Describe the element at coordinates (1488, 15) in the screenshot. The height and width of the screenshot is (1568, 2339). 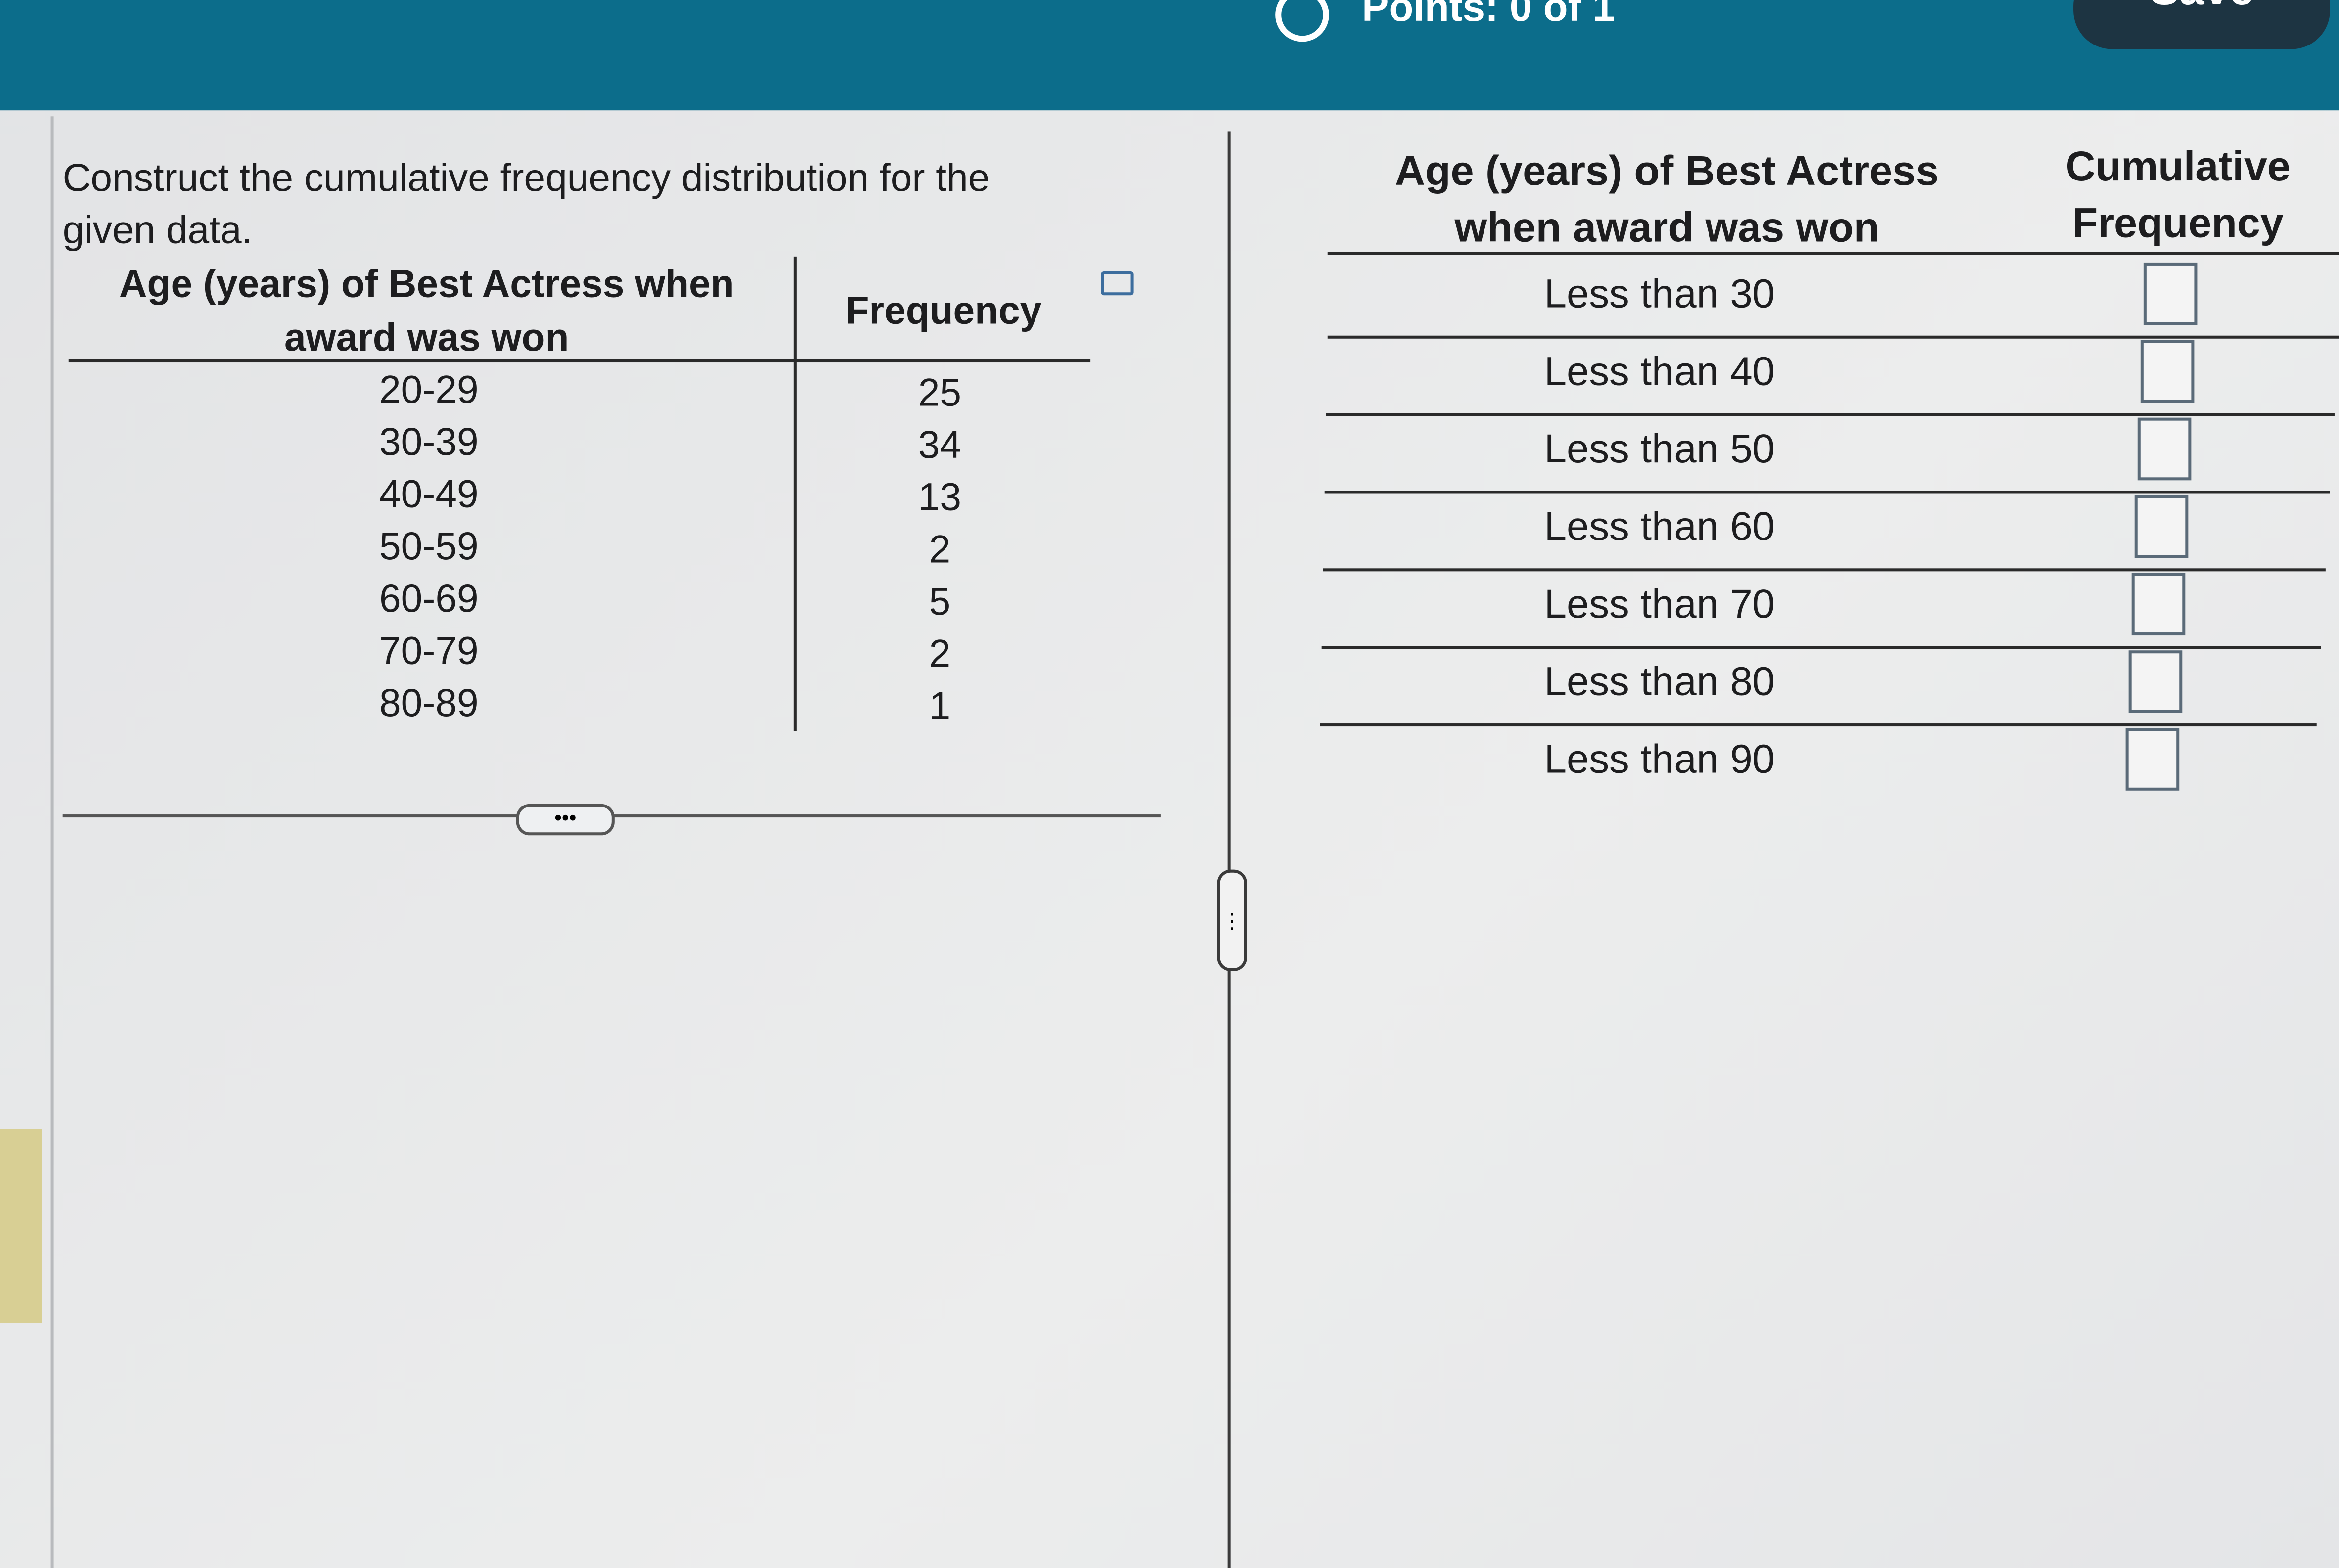
I see `points: Points: 0 of 1` at that location.